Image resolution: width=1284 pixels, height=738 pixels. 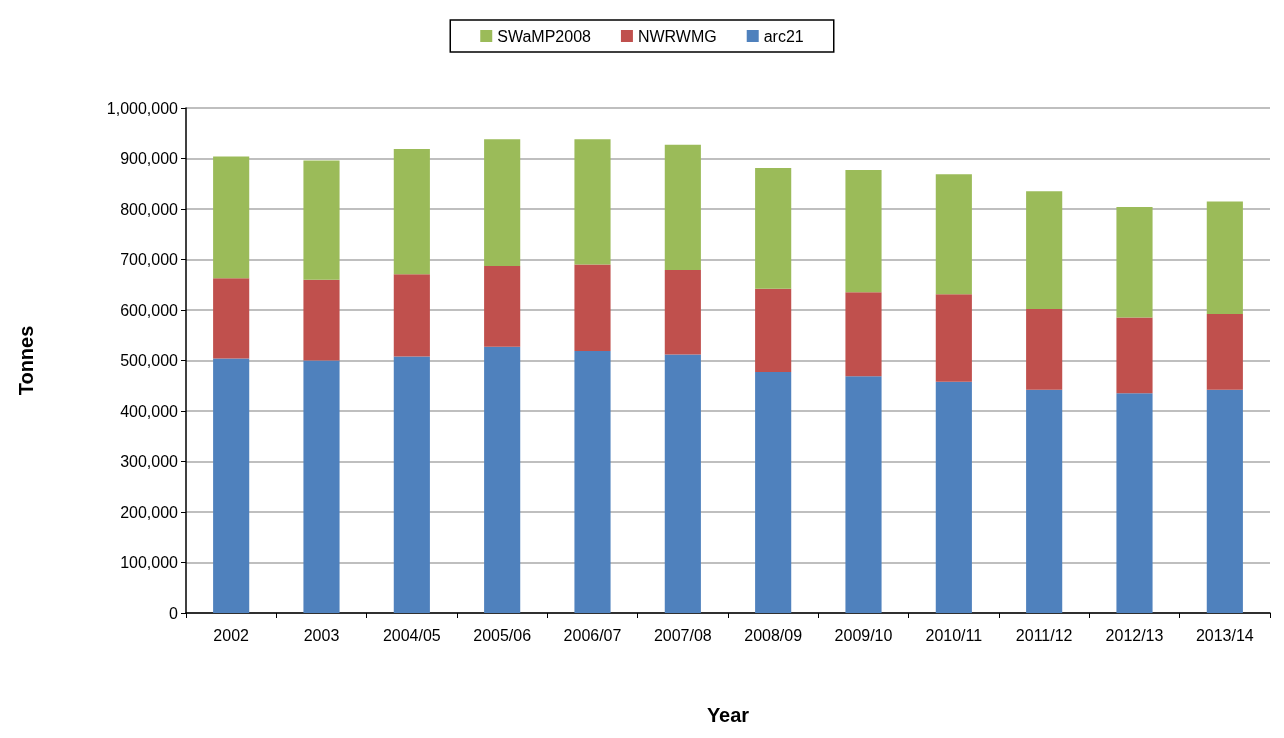 I want to click on x-tick-label: 2002, so click(x=231, y=635).